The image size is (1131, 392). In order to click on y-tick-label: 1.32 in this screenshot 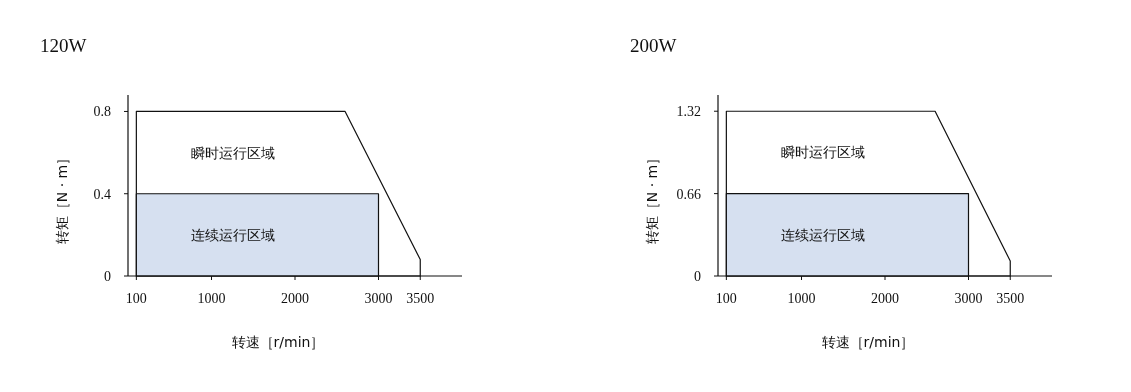, I will do `click(688, 112)`.